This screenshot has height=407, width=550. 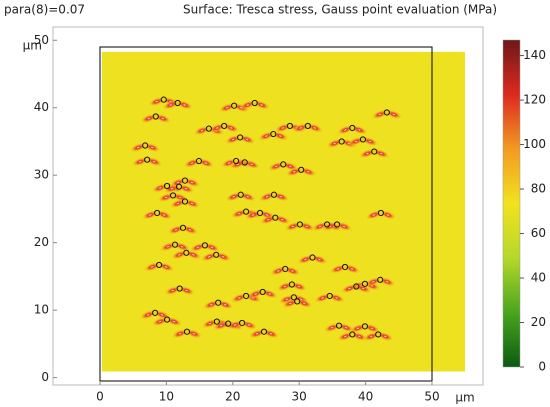 I want to click on y-tick-label: 0, so click(x=45, y=377).